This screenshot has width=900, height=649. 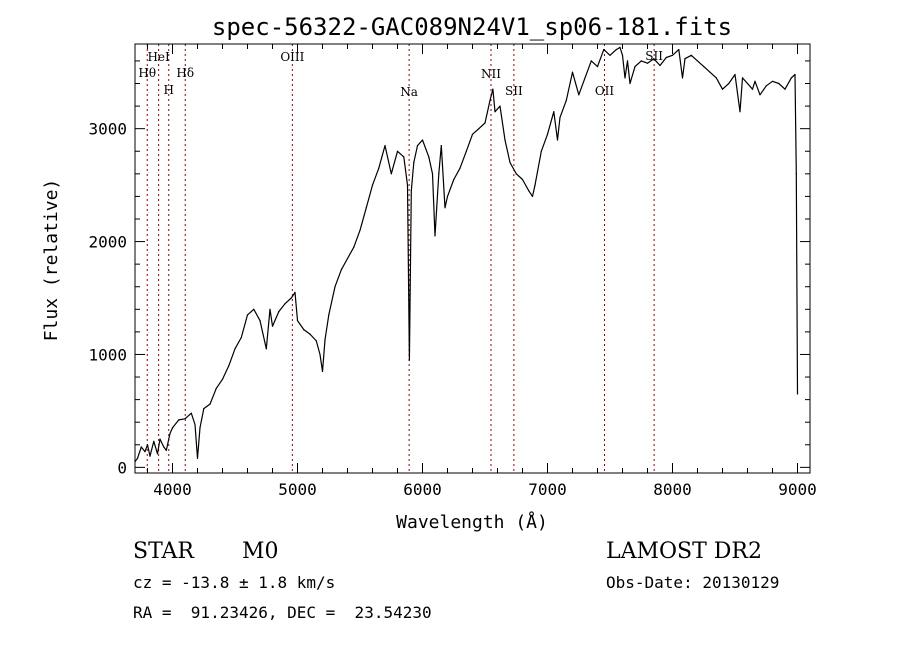 I want to click on y-tick-label: 3000, so click(x=107, y=129).